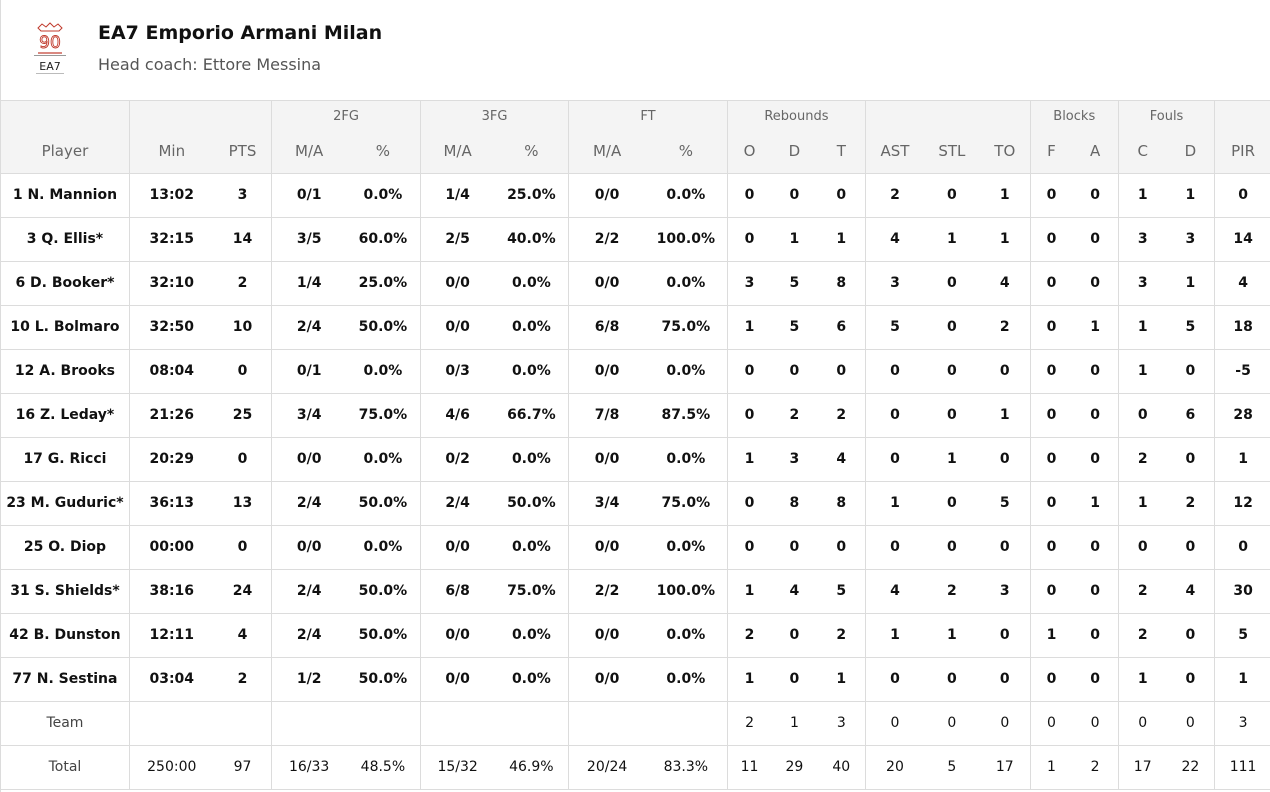 The height and width of the screenshot is (792, 1270). Describe the element at coordinates (242, 195) in the screenshot. I see `stat-cell-pts: 3` at that location.